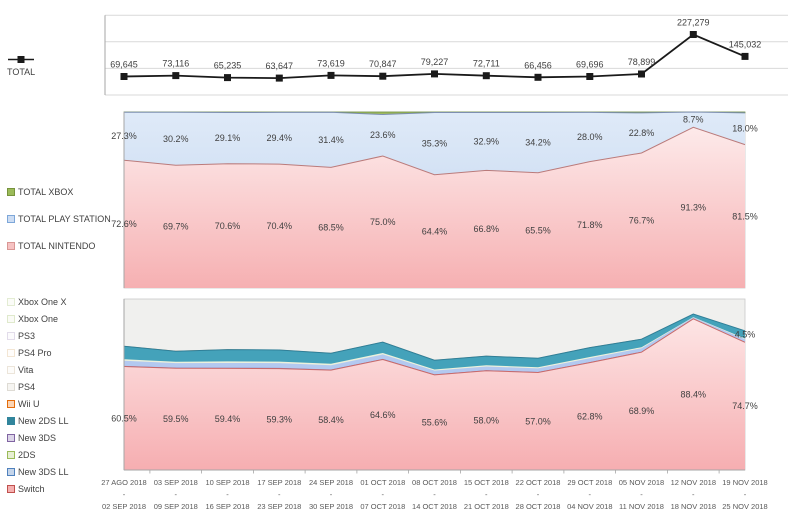 The height and width of the screenshot is (528, 790). I want to click on date-label-from: 24 SEP 2018, so click(331, 482).